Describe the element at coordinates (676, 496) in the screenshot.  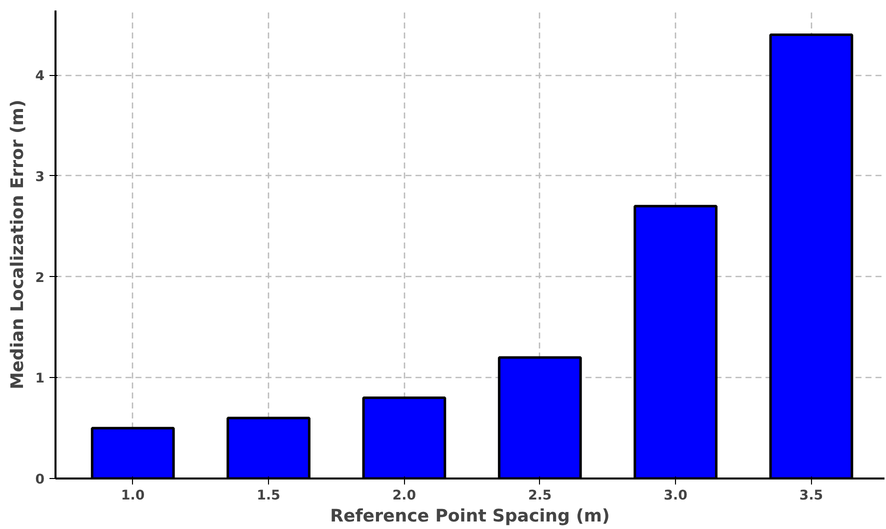
I see `x-tick-label: 3.0` at that location.